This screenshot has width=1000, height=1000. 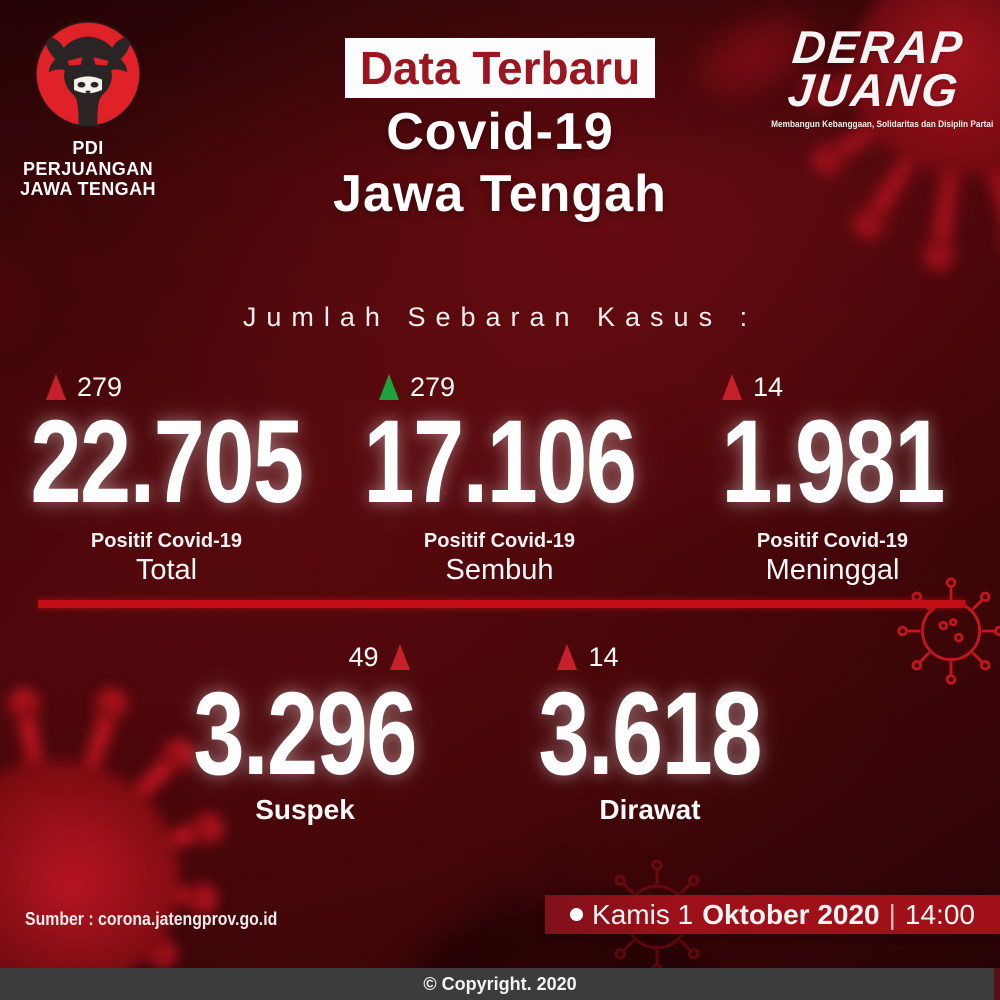 I want to click on red-divider-line, so click(x=501, y=604).